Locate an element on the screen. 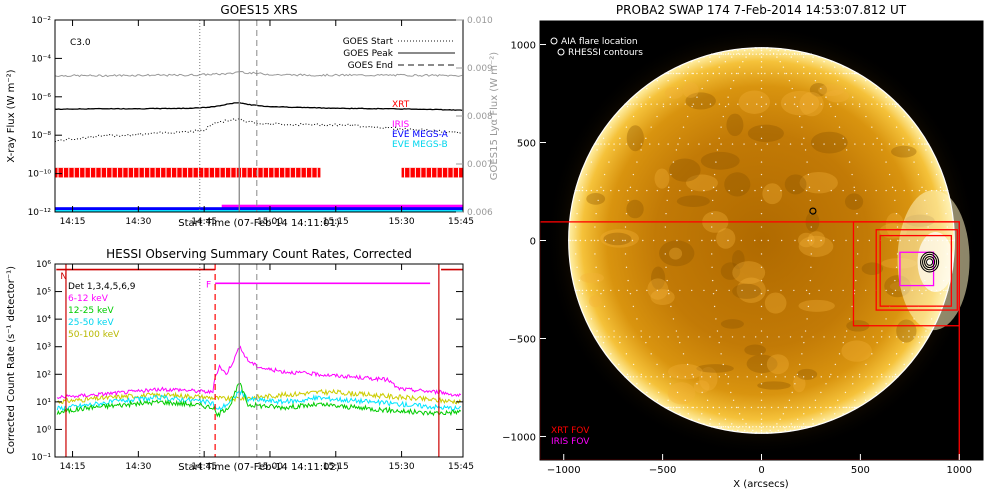 Image resolution: width=1000 pixels, height=500 pixels. swap-legend: AIA flare location RHESSI contours is located at coordinates (596, 47).